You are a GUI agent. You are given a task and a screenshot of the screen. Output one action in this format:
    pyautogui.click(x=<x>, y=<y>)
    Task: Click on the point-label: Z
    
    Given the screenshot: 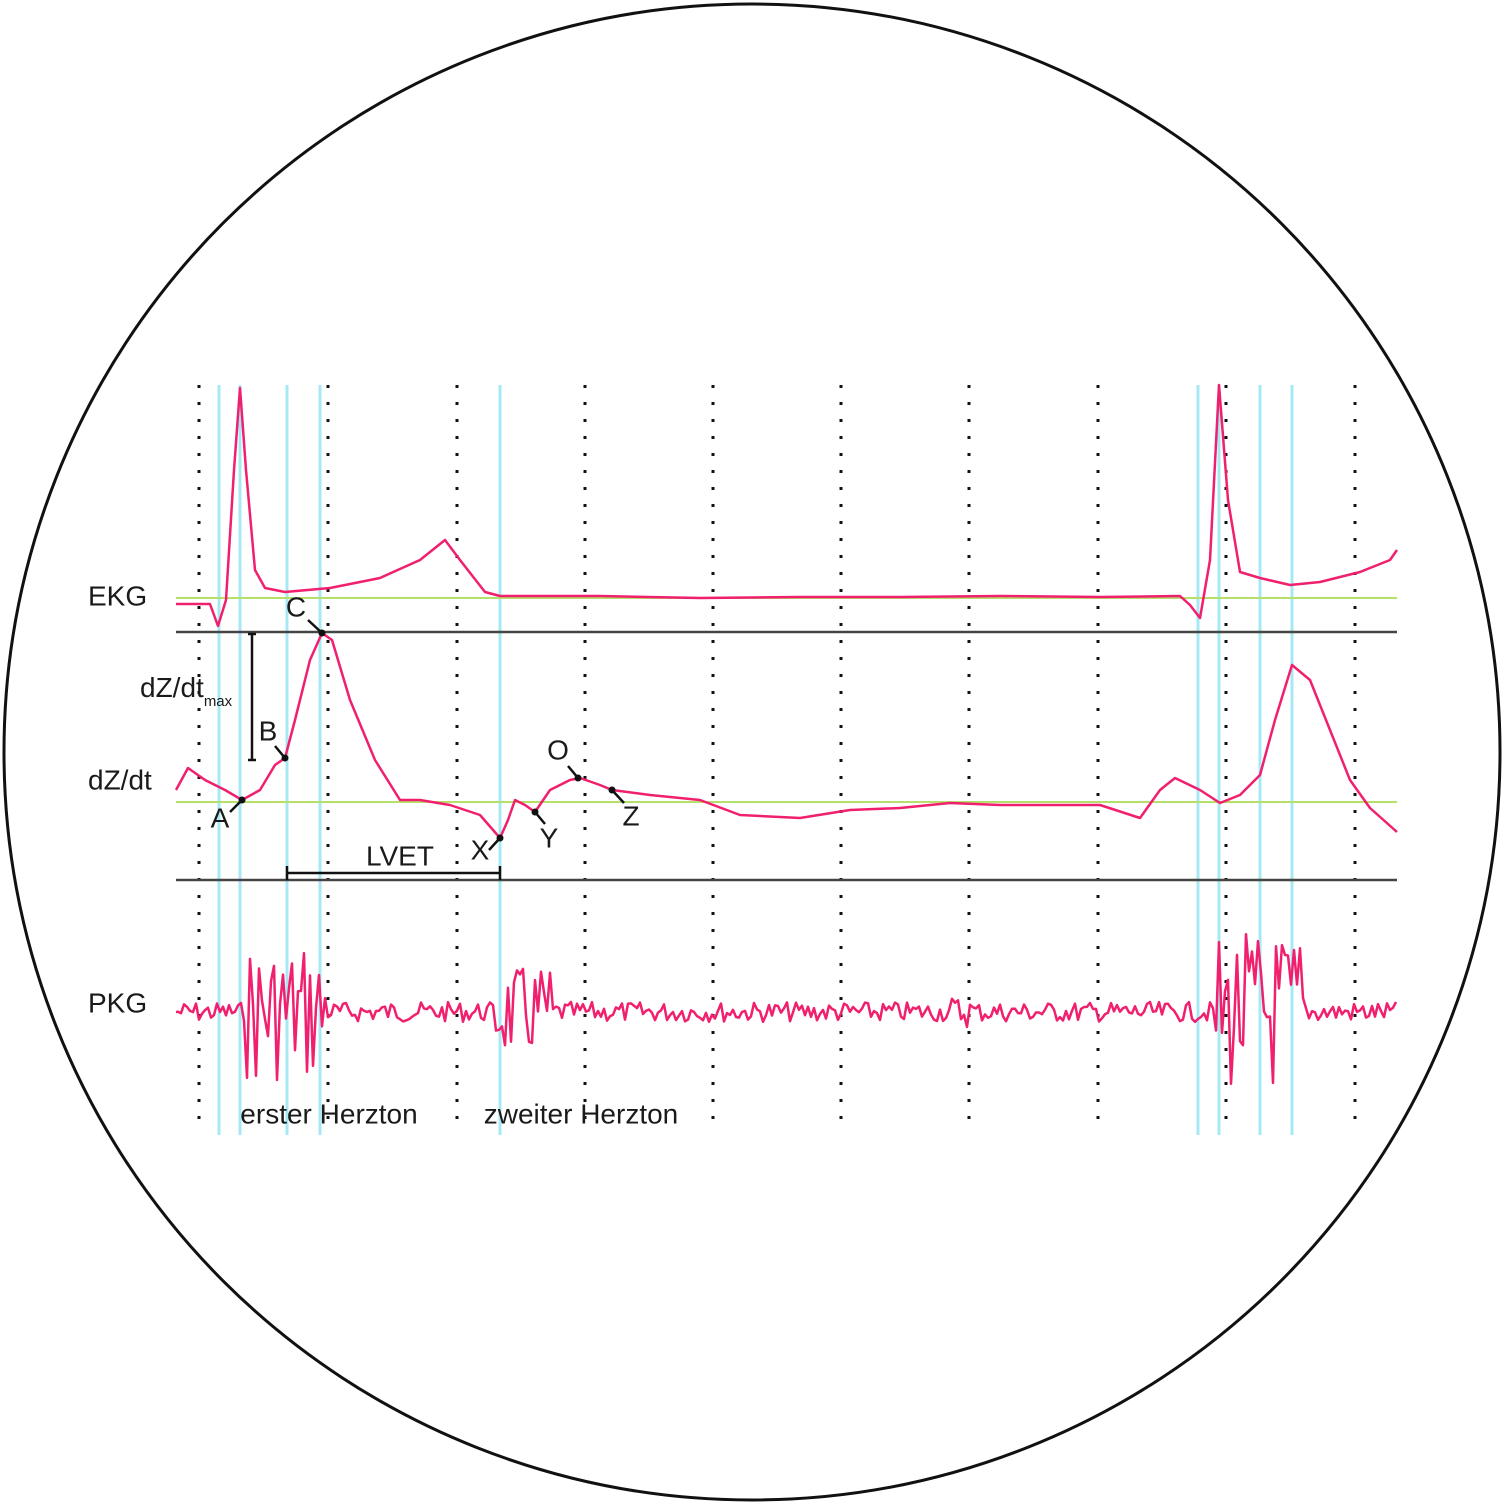 What is the action you would take?
    pyautogui.click(x=630, y=815)
    